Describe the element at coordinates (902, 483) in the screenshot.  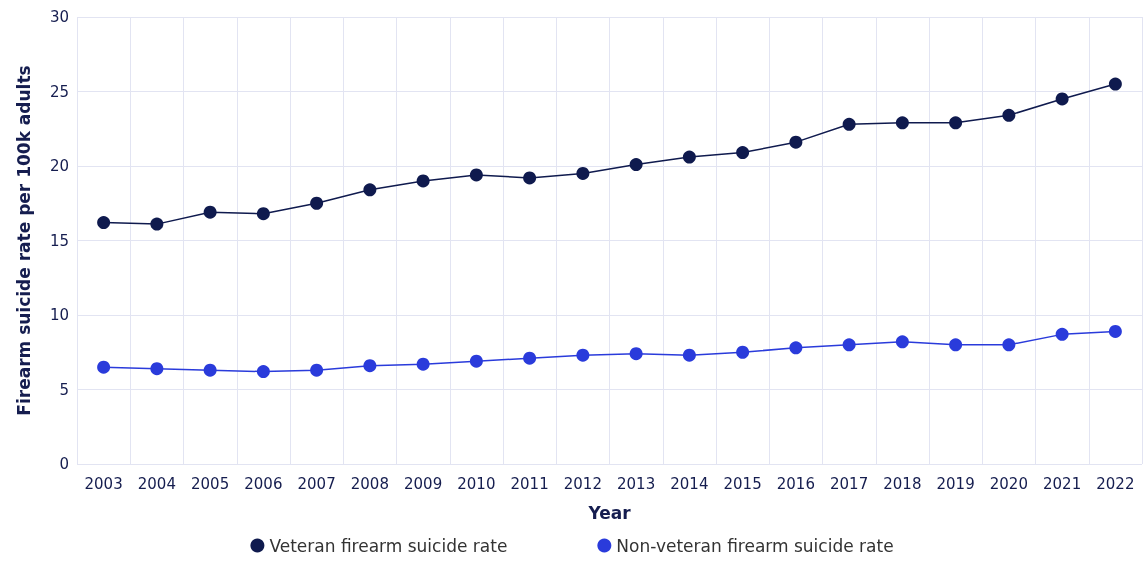
I see `x-tick-label: 2018` at that location.